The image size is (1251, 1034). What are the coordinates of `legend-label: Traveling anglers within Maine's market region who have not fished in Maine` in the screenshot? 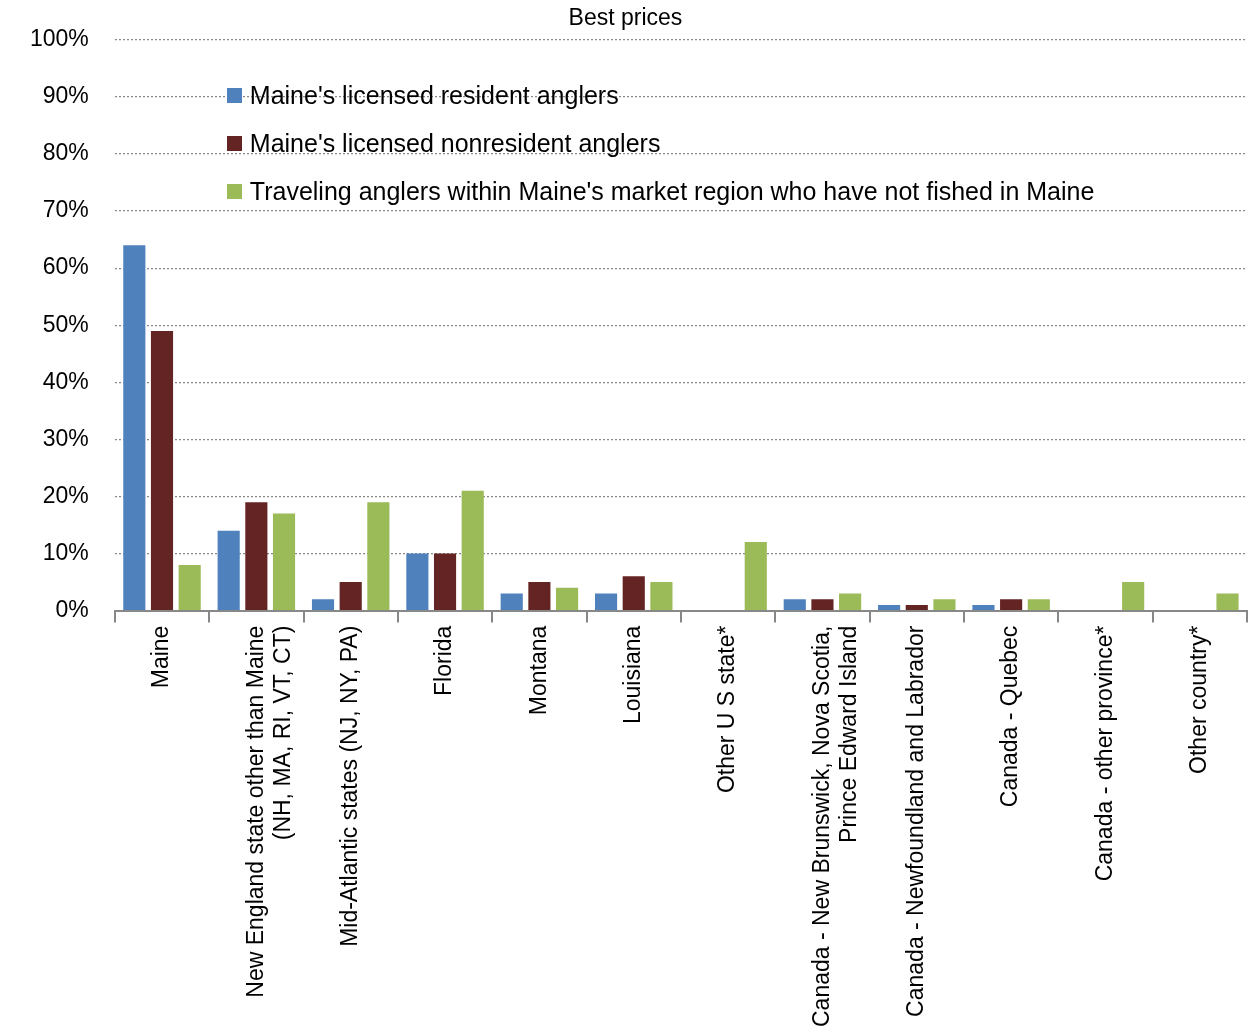 It's located at (672, 192).